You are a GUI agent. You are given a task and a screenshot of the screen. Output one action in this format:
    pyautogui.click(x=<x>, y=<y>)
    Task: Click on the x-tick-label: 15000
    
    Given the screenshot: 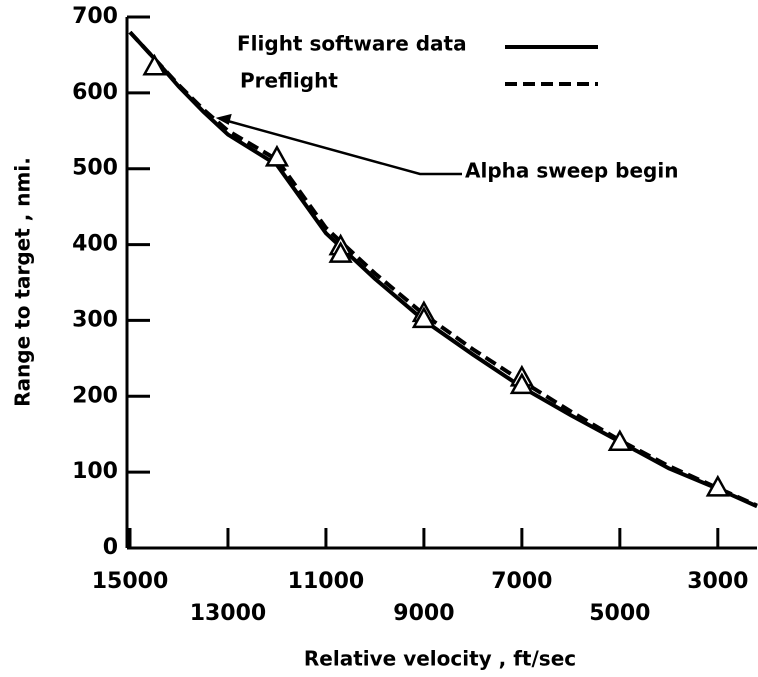 What is the action you would take?
    pyautogui.click(x=130, y=581)
    